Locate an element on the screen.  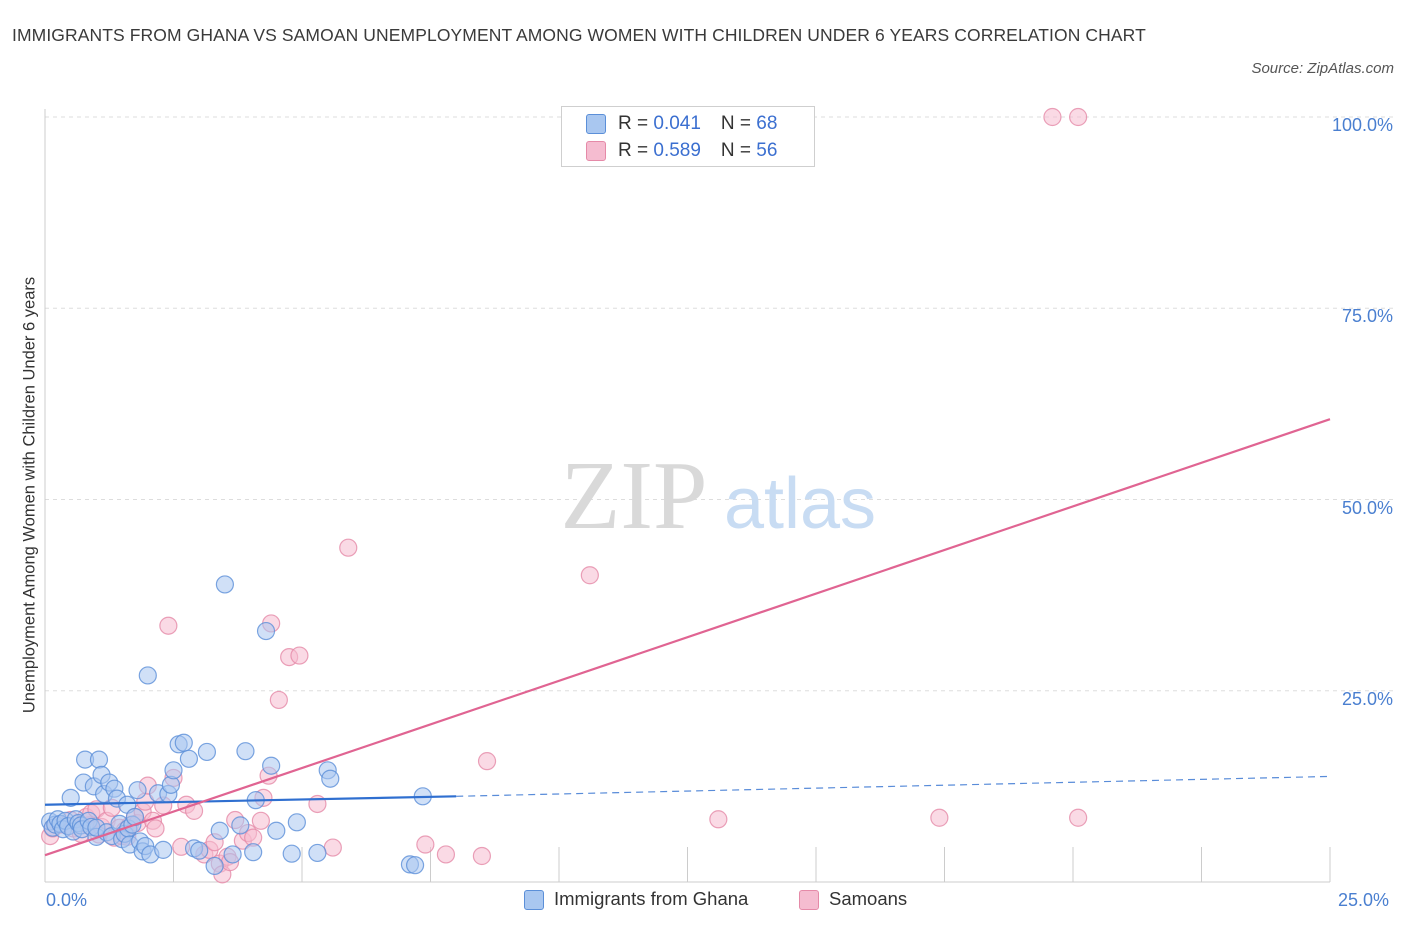
bottom-legend-ghana: Immigrants from Ghana is located at coordinates (636, 899).